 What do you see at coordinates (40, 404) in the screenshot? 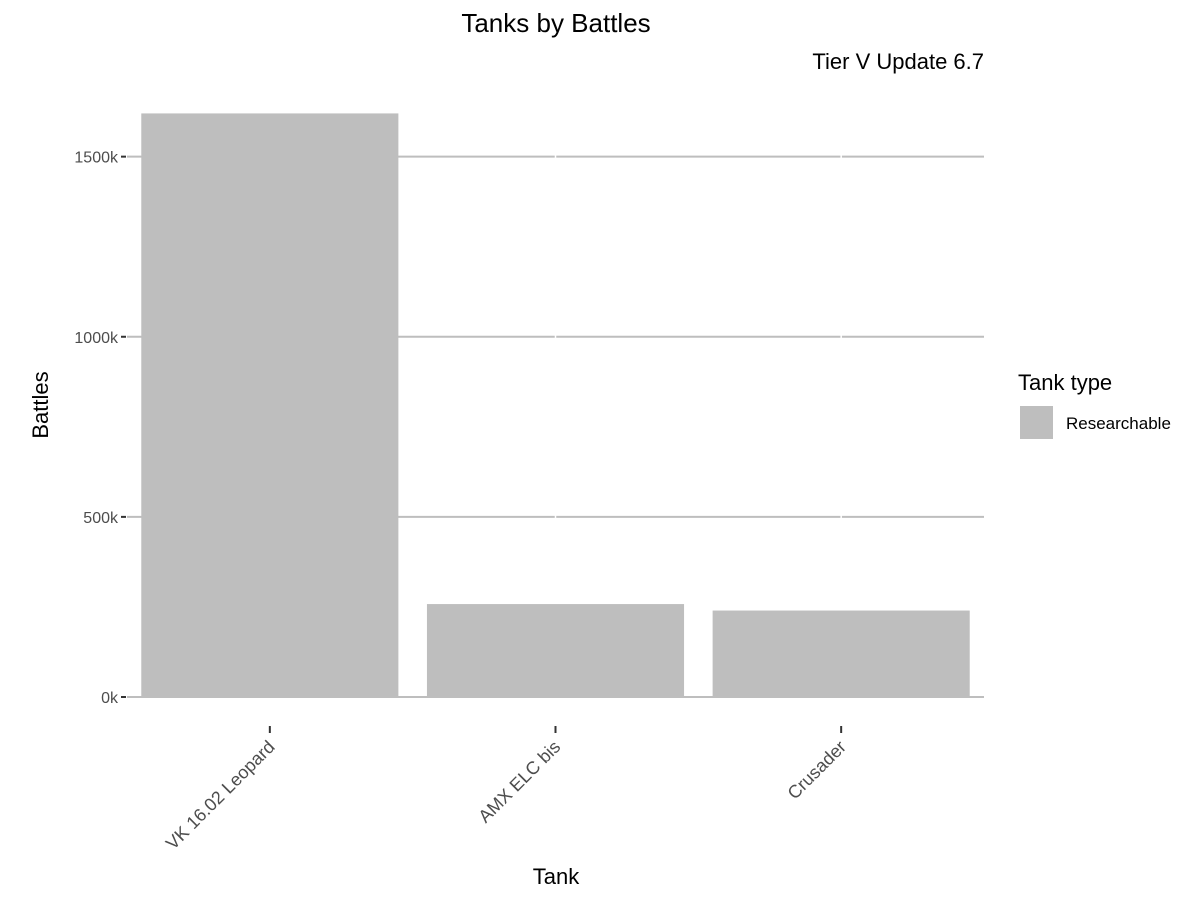
I see `y-axis-title: Battles` at bounding box center [40, 404].